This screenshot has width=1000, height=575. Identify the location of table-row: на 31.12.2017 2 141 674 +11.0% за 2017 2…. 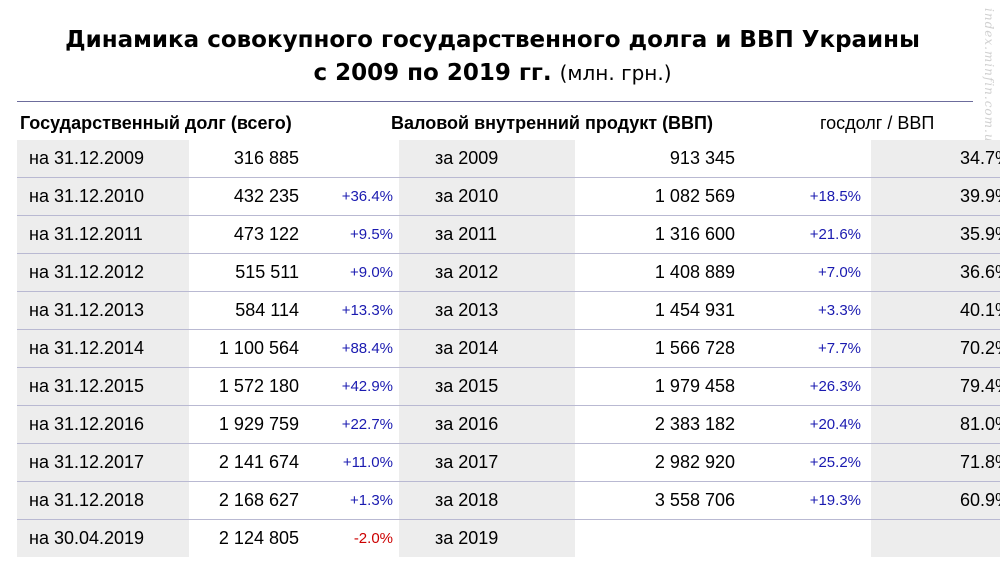
(508, 462).